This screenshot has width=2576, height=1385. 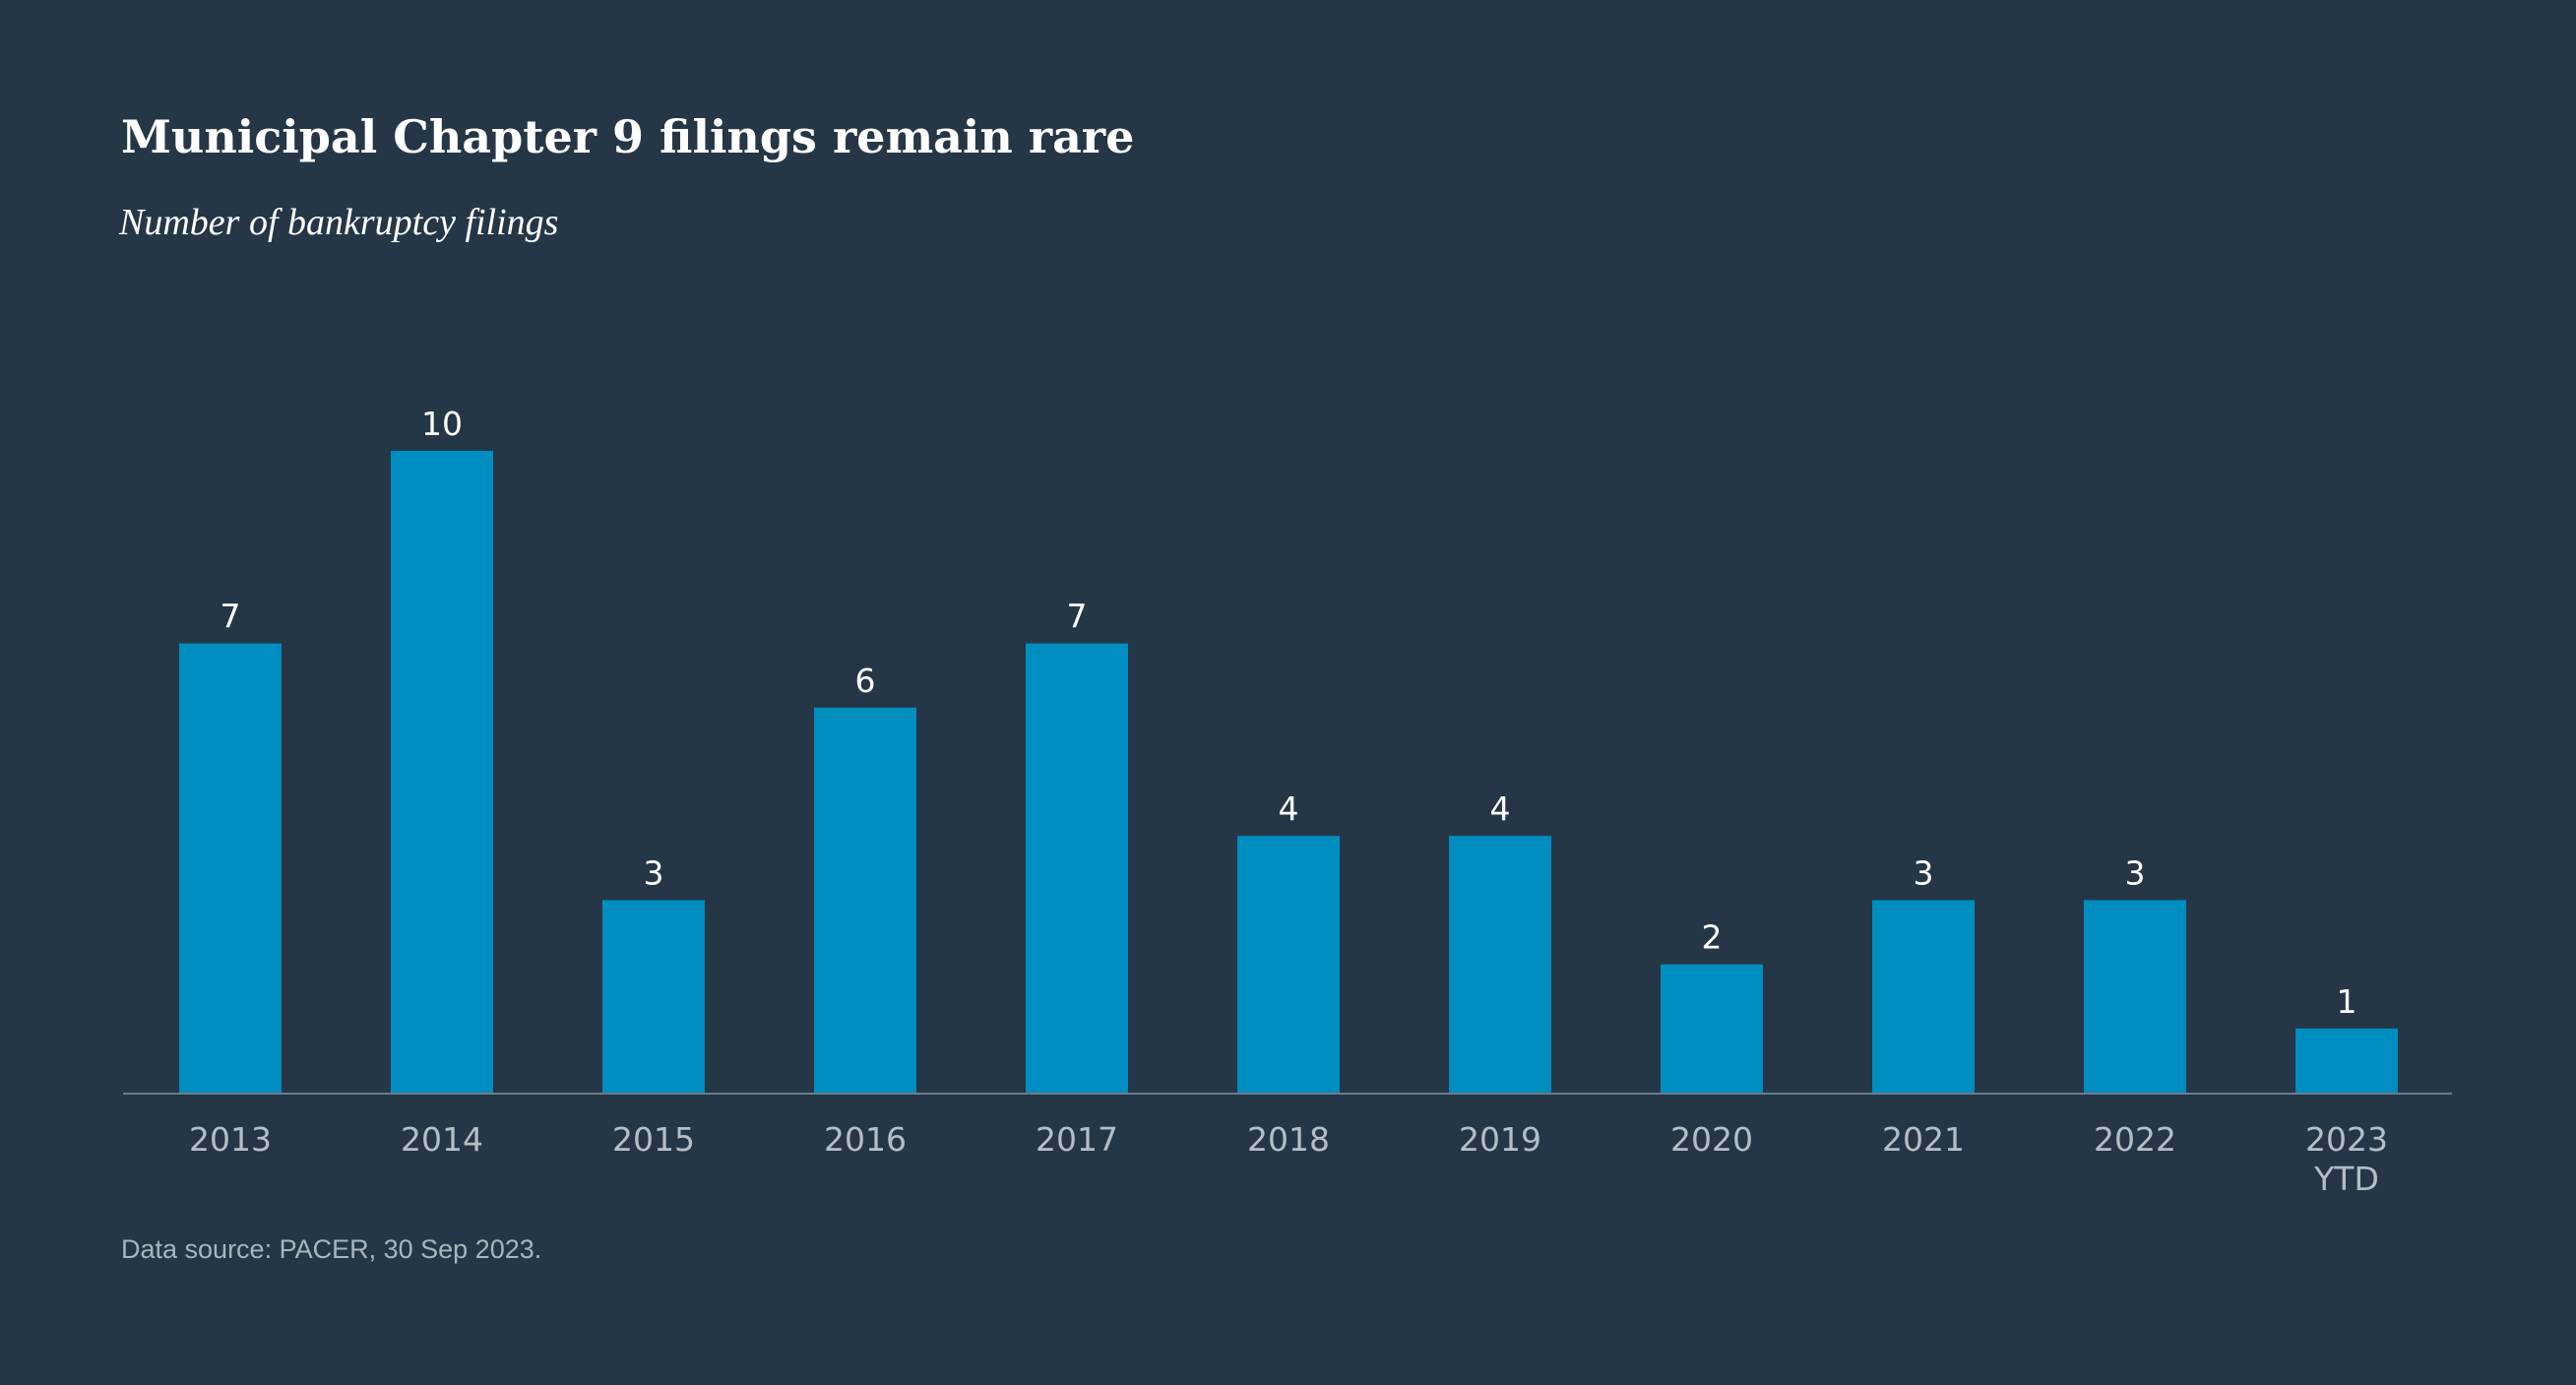 What do you see at coordinates (1289, 1139) in the screenshot?
I see `x-tick-label: 2018` at bounding box center [1289, 1139].